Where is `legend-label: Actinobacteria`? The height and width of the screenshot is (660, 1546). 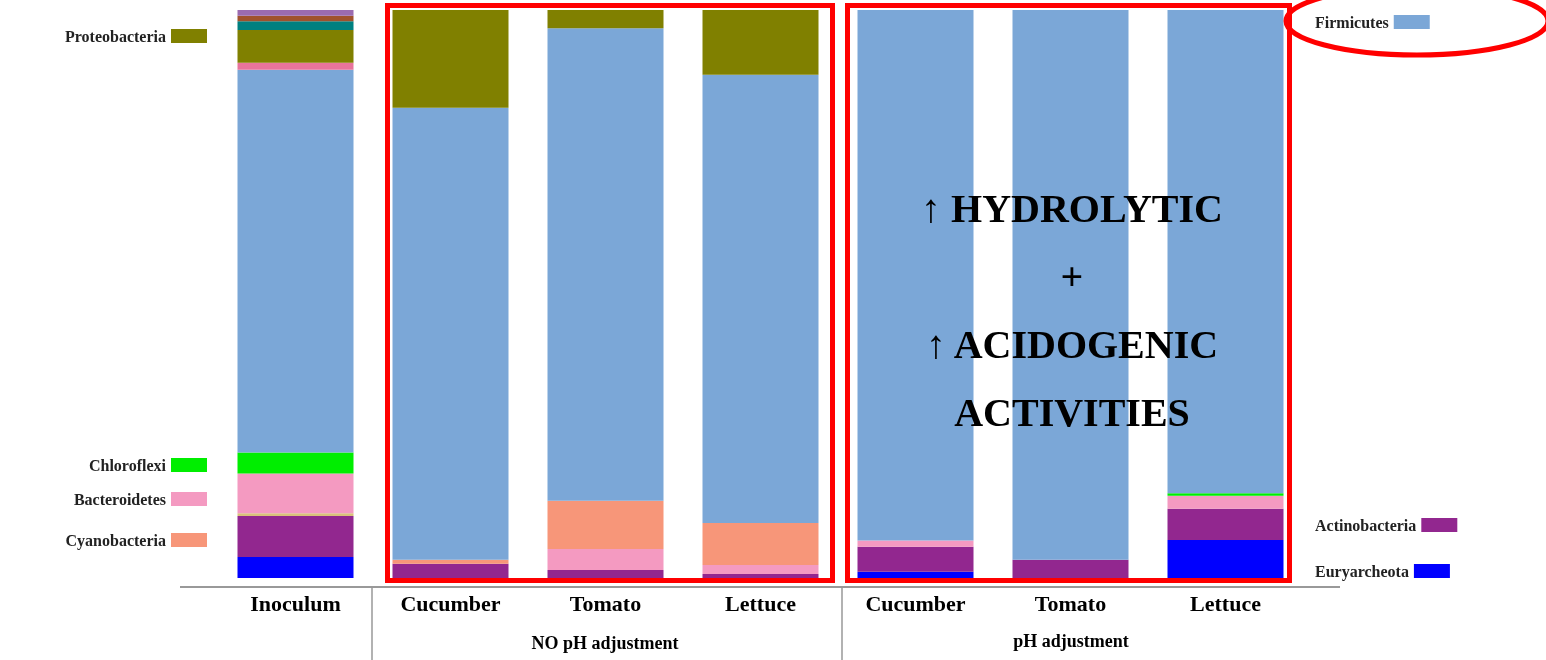
legend-label: Actinobacteria is located at coordinates (1365, 525).